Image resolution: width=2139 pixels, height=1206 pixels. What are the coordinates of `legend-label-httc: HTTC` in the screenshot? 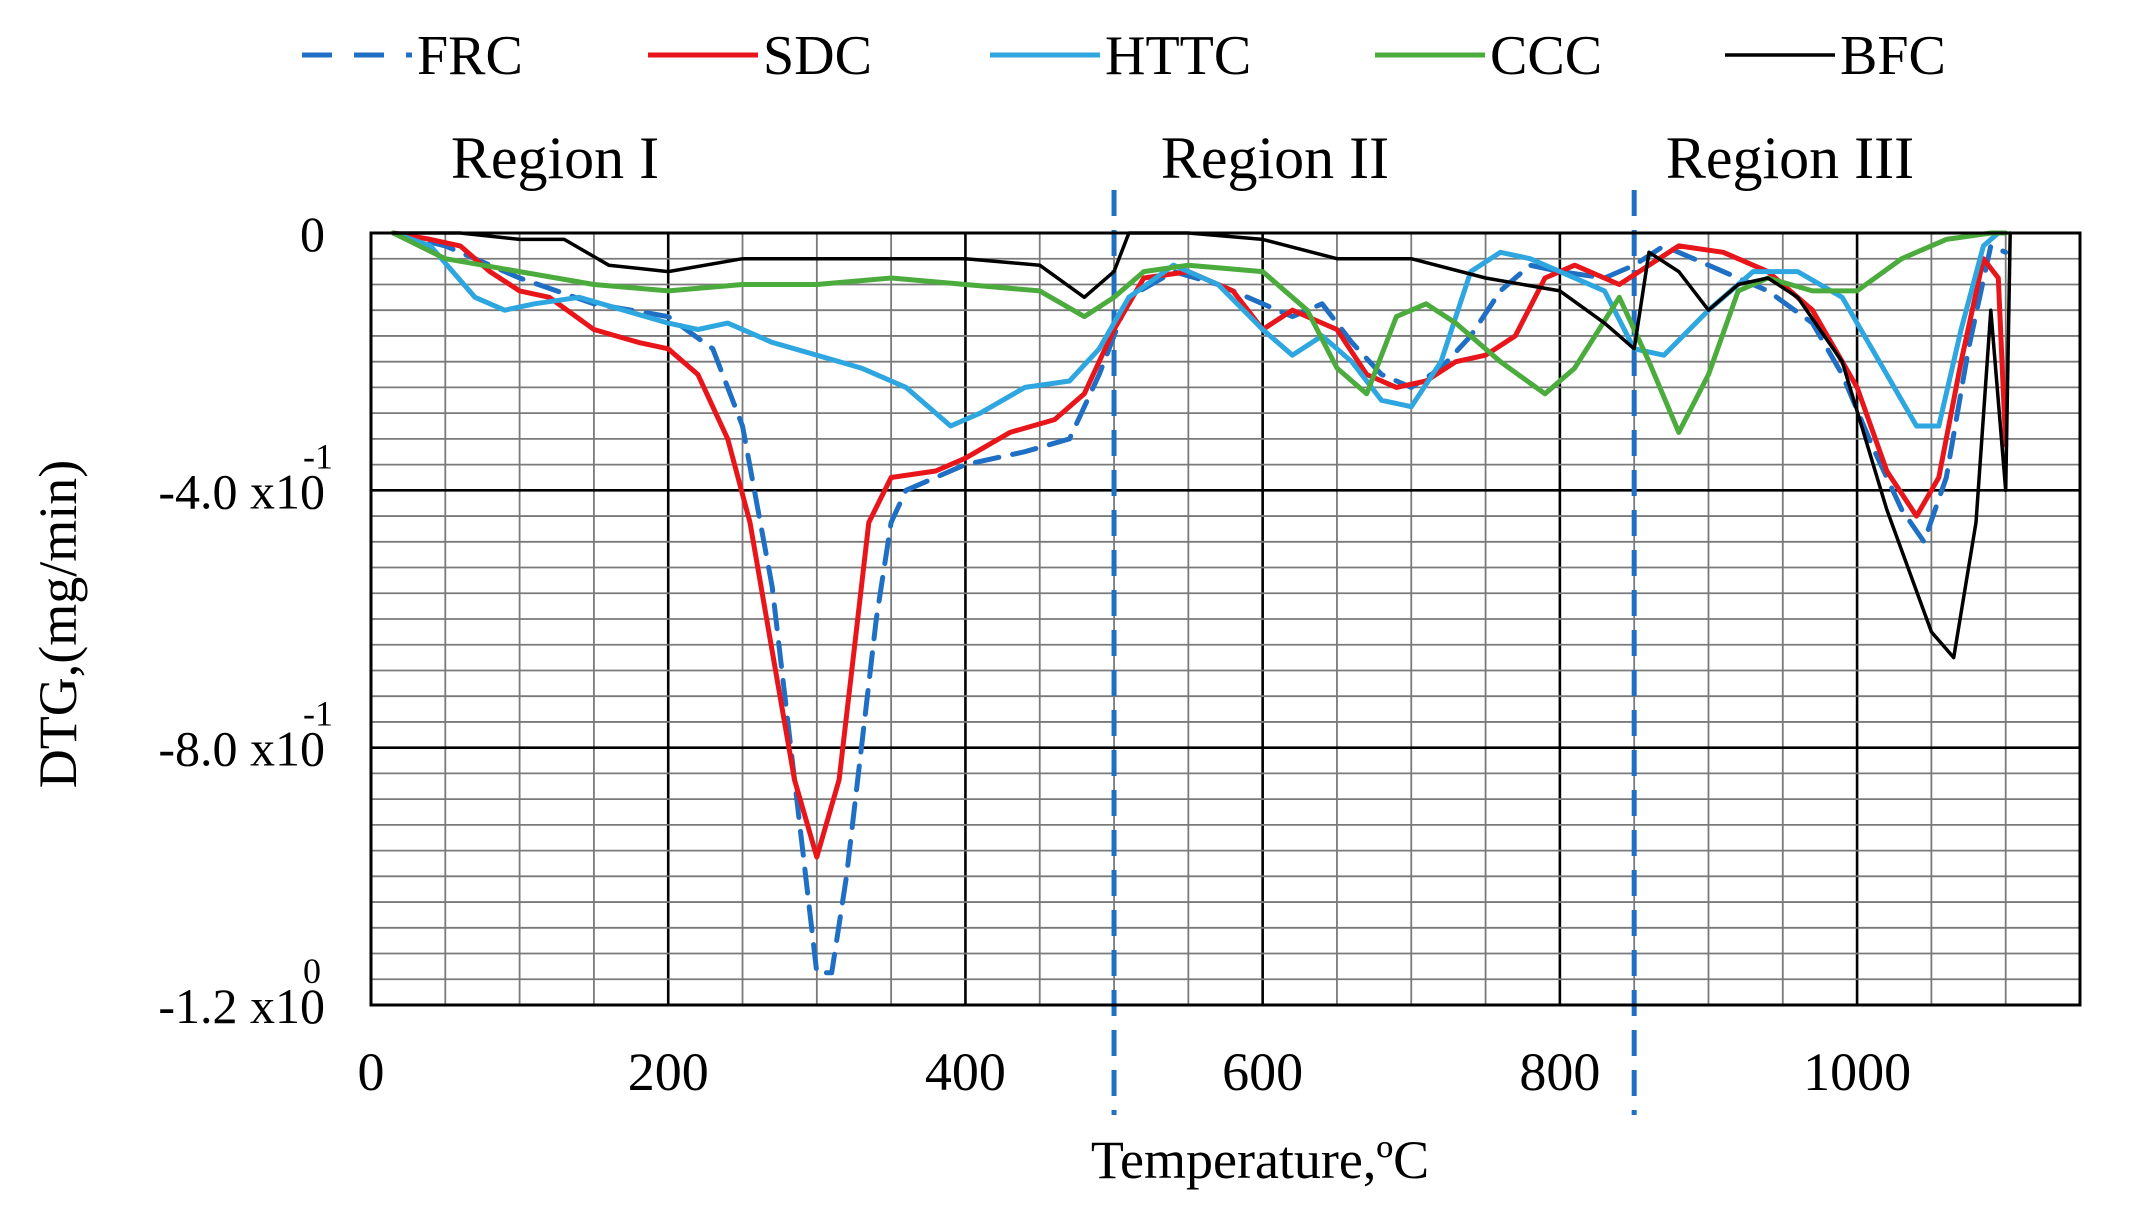 It's located at (1178, 56).